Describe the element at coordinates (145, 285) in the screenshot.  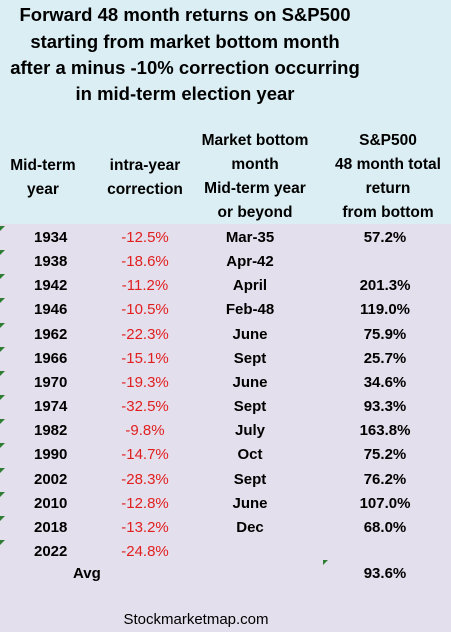
I see `row-correction: -11.2%` at that location.